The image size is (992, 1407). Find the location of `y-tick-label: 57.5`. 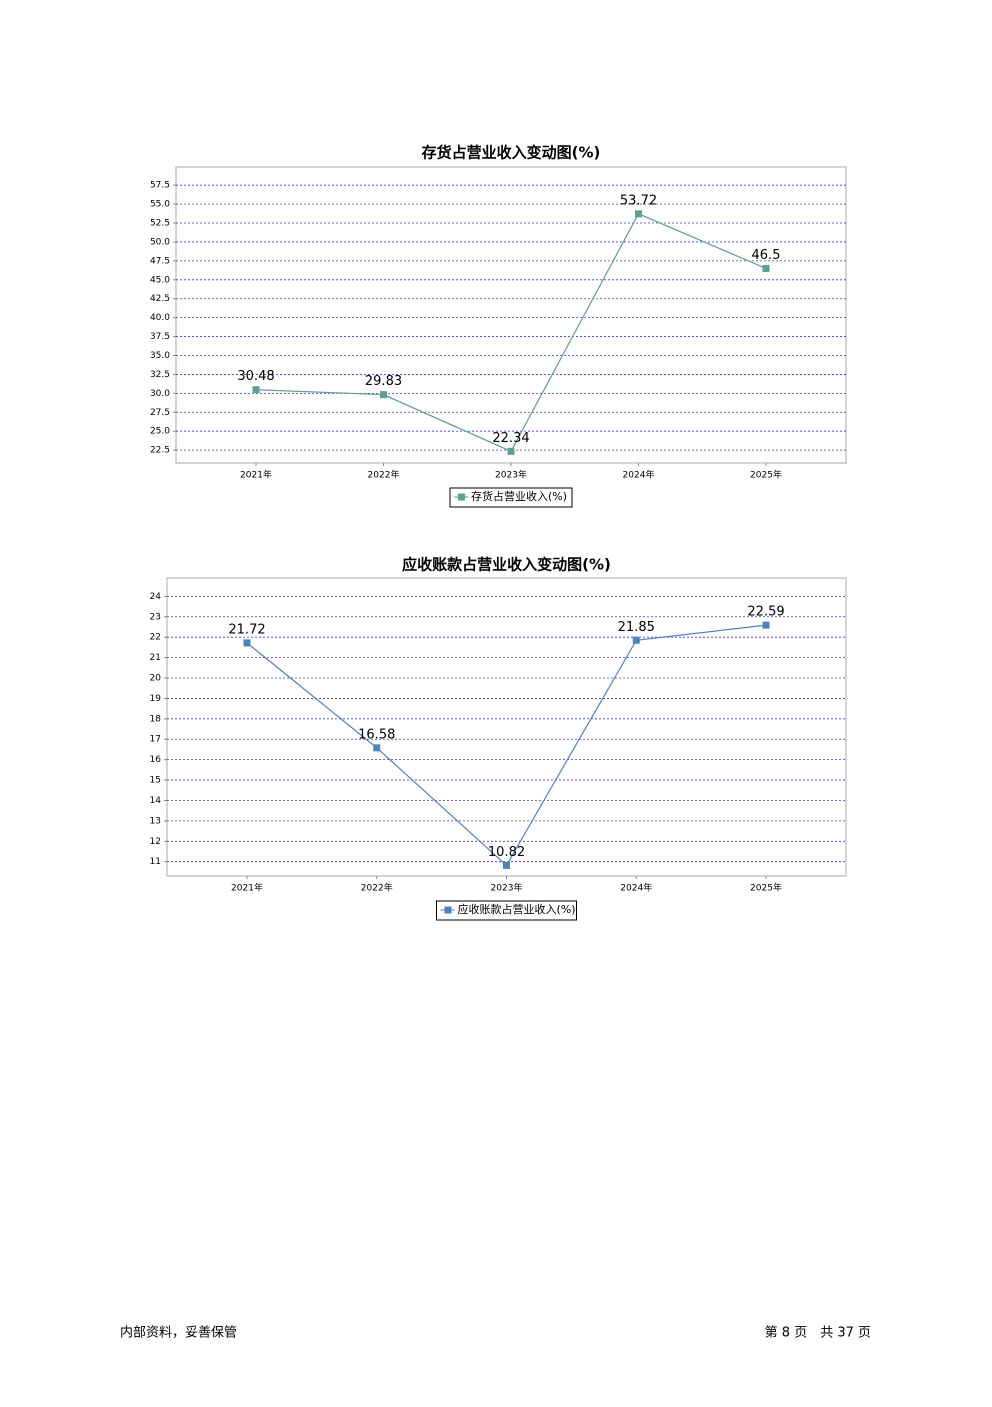

y-tick-label: 57.5 is located at coordinates (160, 186).